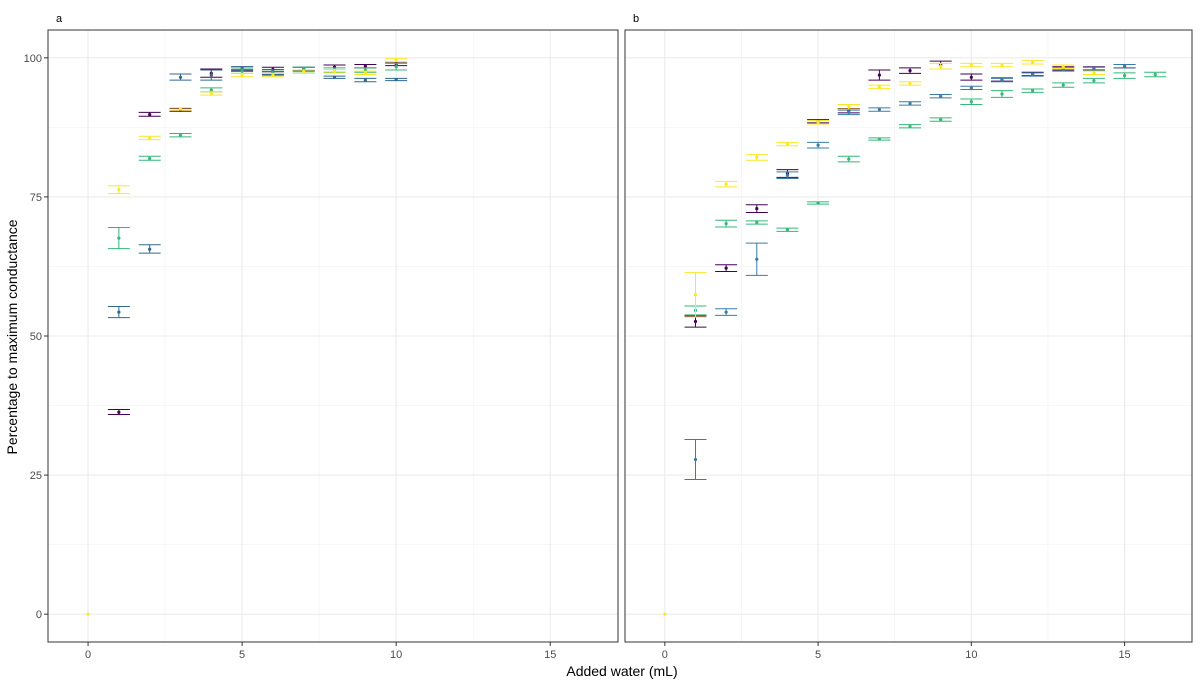 This screenshot has height=686, width=1200. Describe the element at coordinates (36, 198) in the screenshot. I see `y-tick-label: 75` at that location.